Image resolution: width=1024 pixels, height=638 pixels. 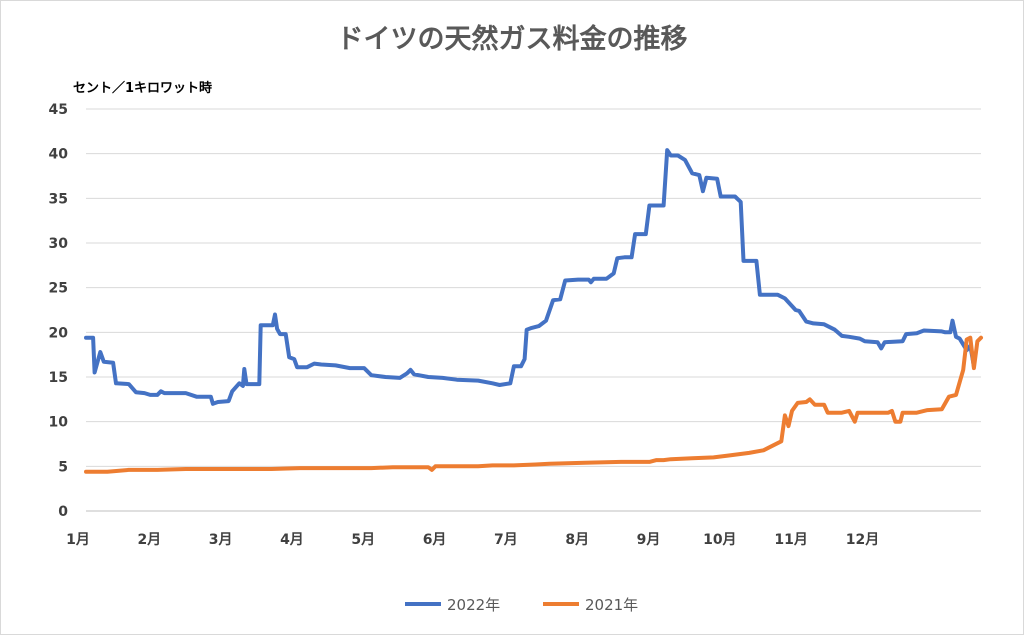 I want to click on x-tick-label: 2月, so click(x=149, y=540).